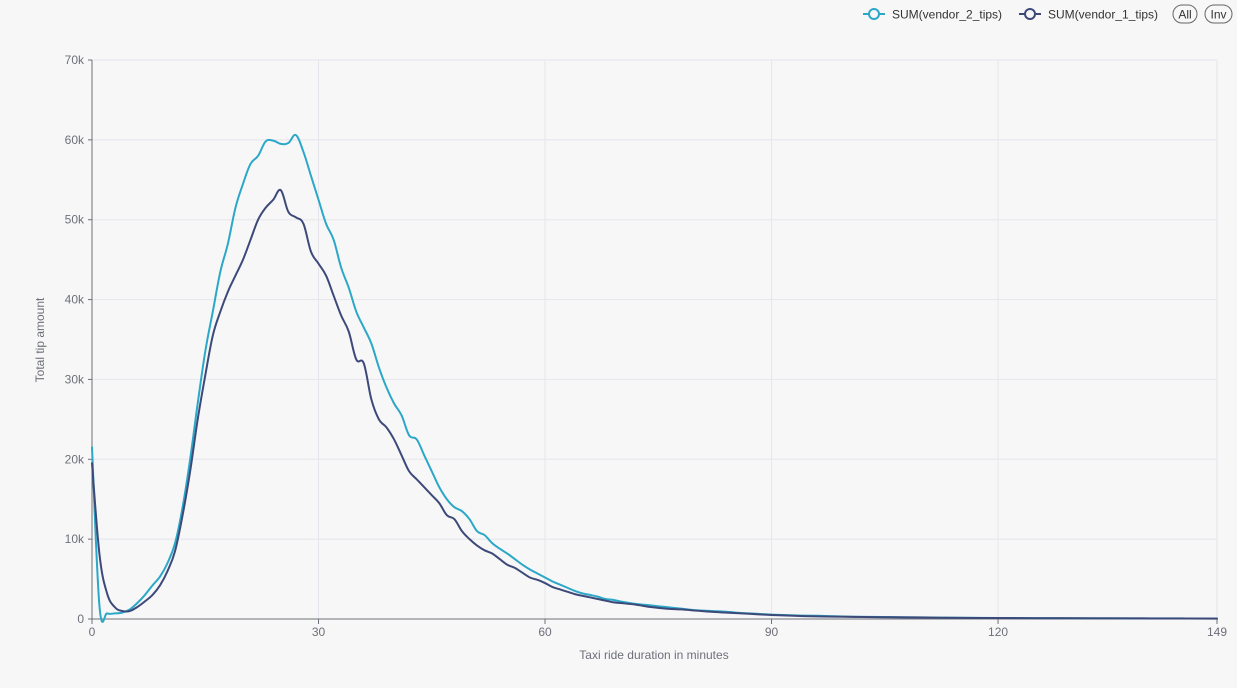 Image resolution: width=1237 pixels, height=688 pixels. What do you see at coordinates (75, 459) in the screenshot?
I see `y-tick-label: 20k` at bounding box center [75, 459].